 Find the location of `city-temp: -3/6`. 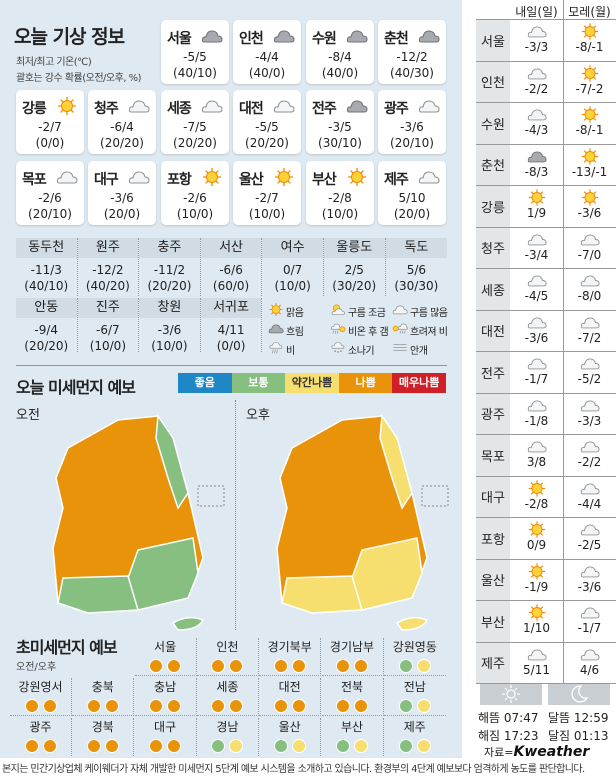

city-temp: -3/6 is located at coordinates (122, 198).